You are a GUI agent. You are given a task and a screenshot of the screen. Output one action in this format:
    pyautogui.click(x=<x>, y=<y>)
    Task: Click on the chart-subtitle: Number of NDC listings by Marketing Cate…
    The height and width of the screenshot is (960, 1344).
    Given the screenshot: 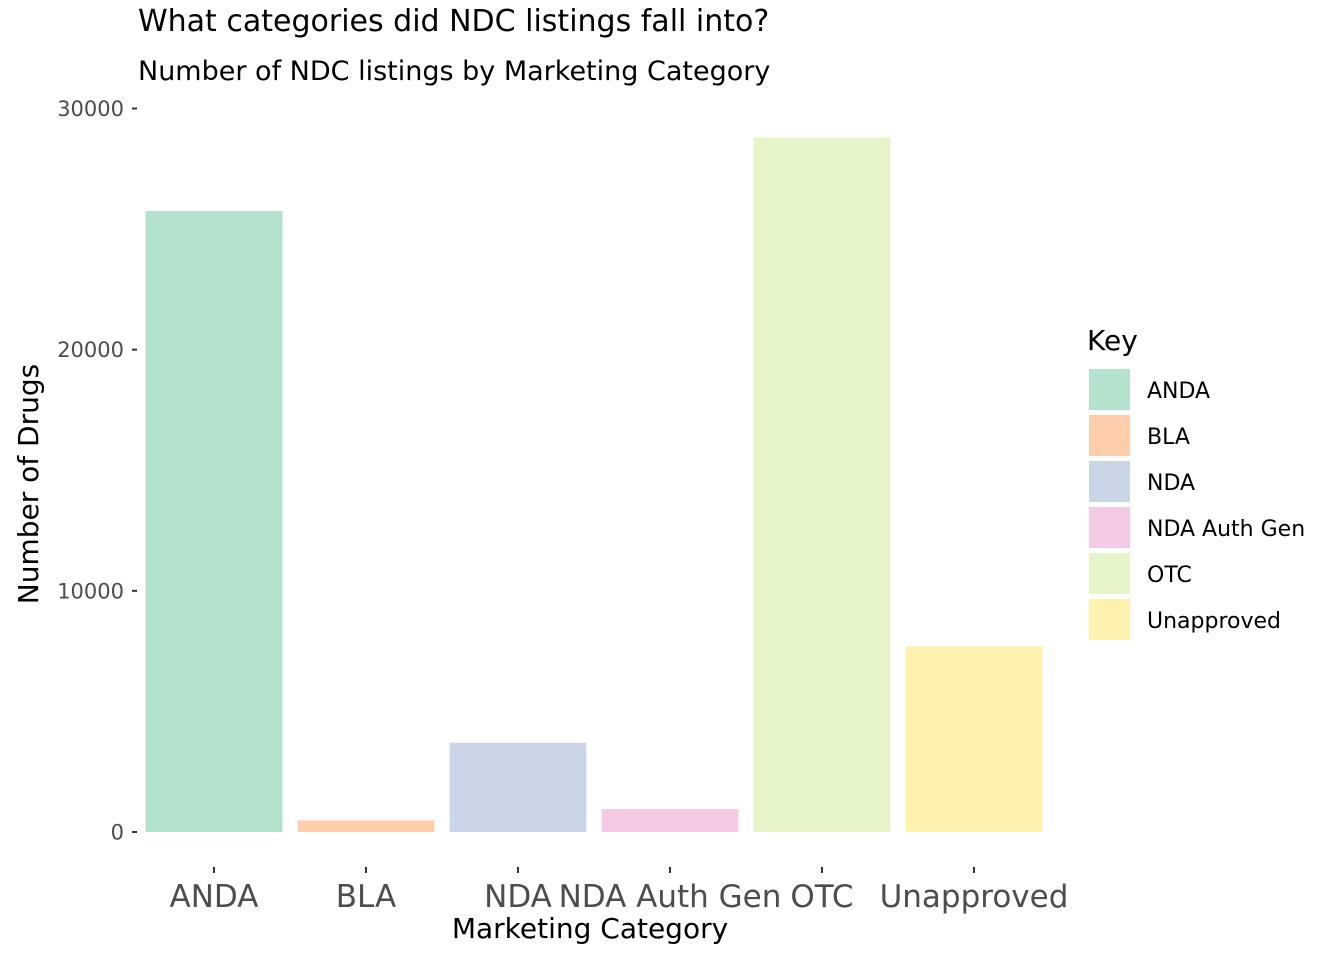 What is the action you would take?
    pyautogui.click(x=454, y=71)
    